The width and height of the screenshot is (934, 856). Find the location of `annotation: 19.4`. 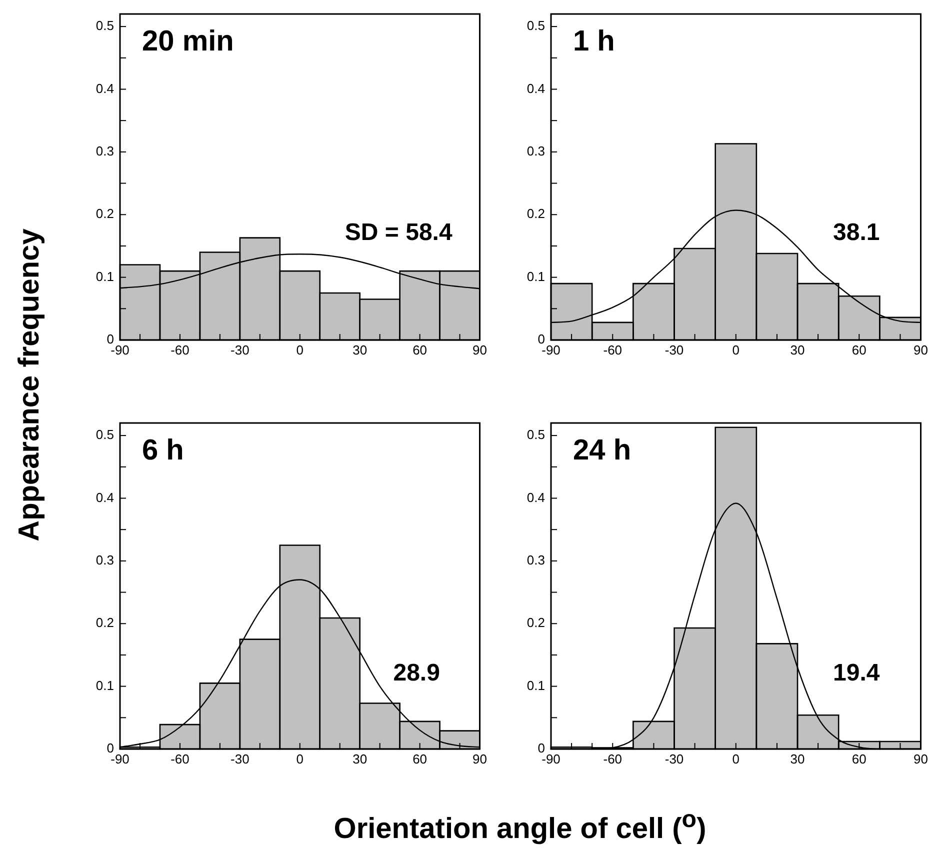

annotation: 19.4 is located at coordinates (856, 672).